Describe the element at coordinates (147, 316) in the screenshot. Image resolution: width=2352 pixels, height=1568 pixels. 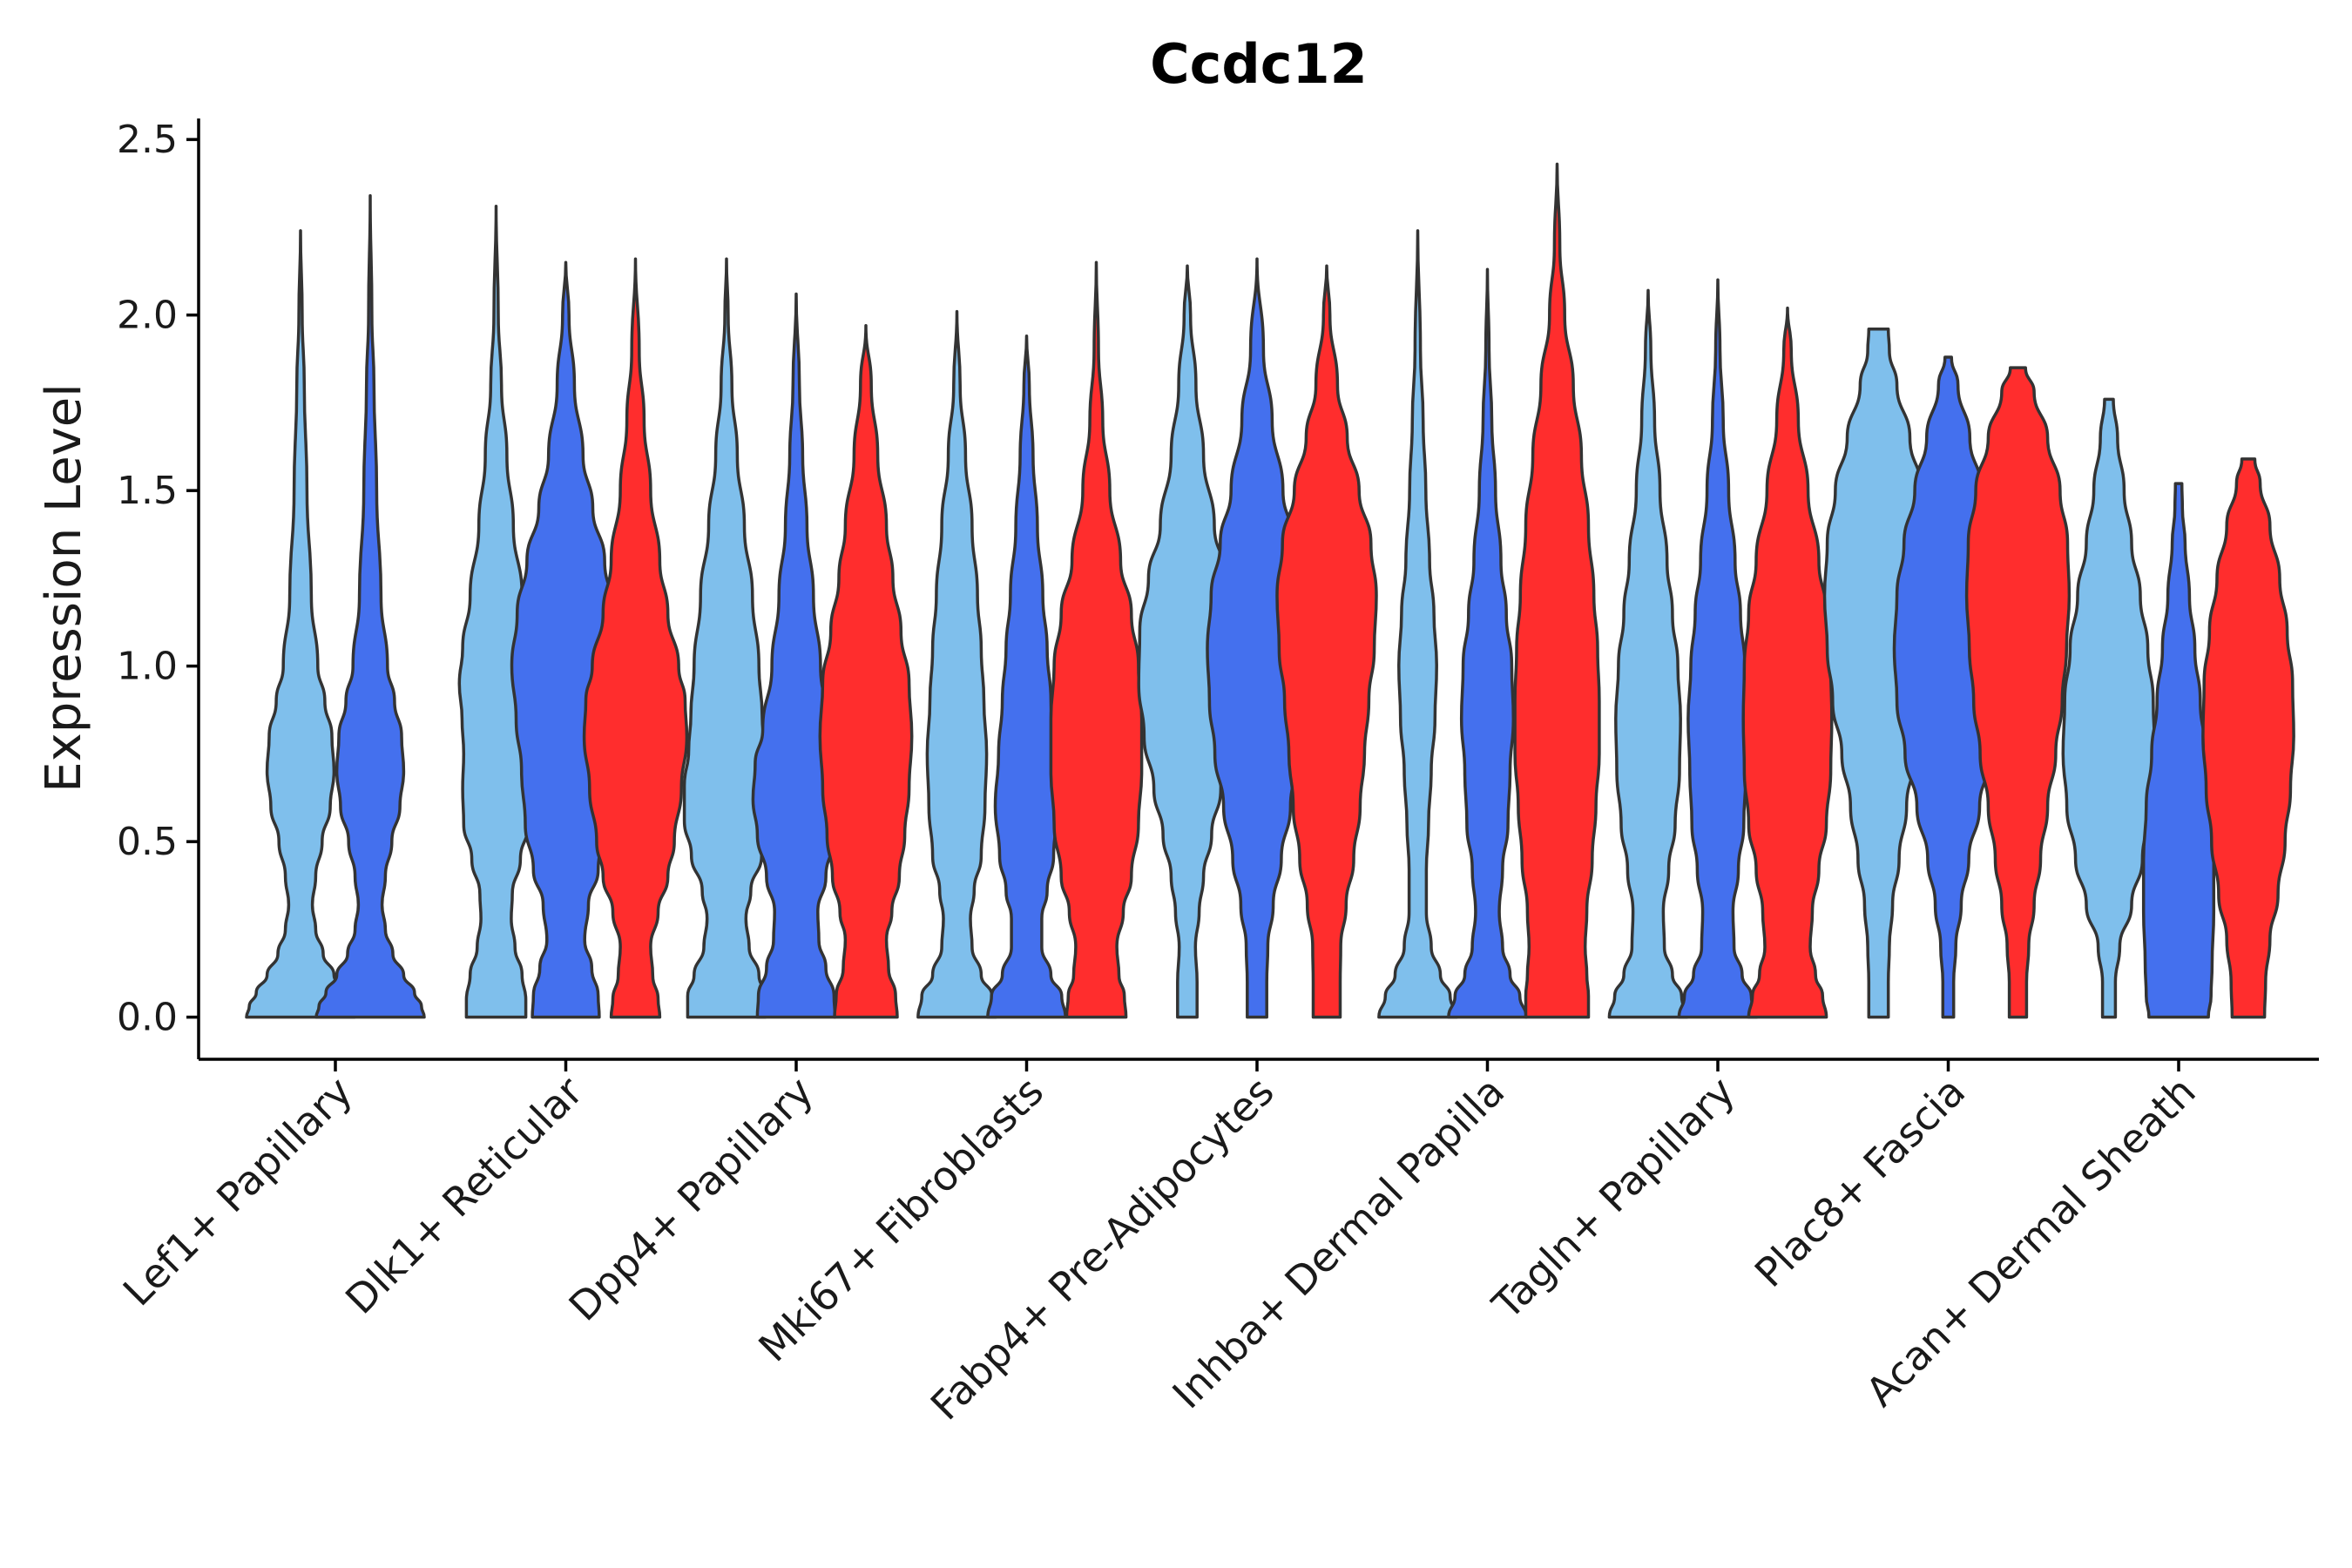
I see `y-tick-label: 2.0` at that location.